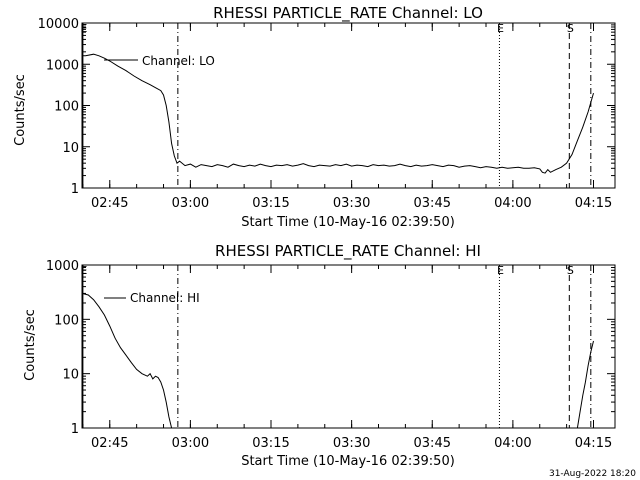 This screenshot has width=640, height=480. Describe the element at coordinates (592, 474) in the screenshot. I see `footer-timestamp: 31-Aug-2022 18:20` at that location.